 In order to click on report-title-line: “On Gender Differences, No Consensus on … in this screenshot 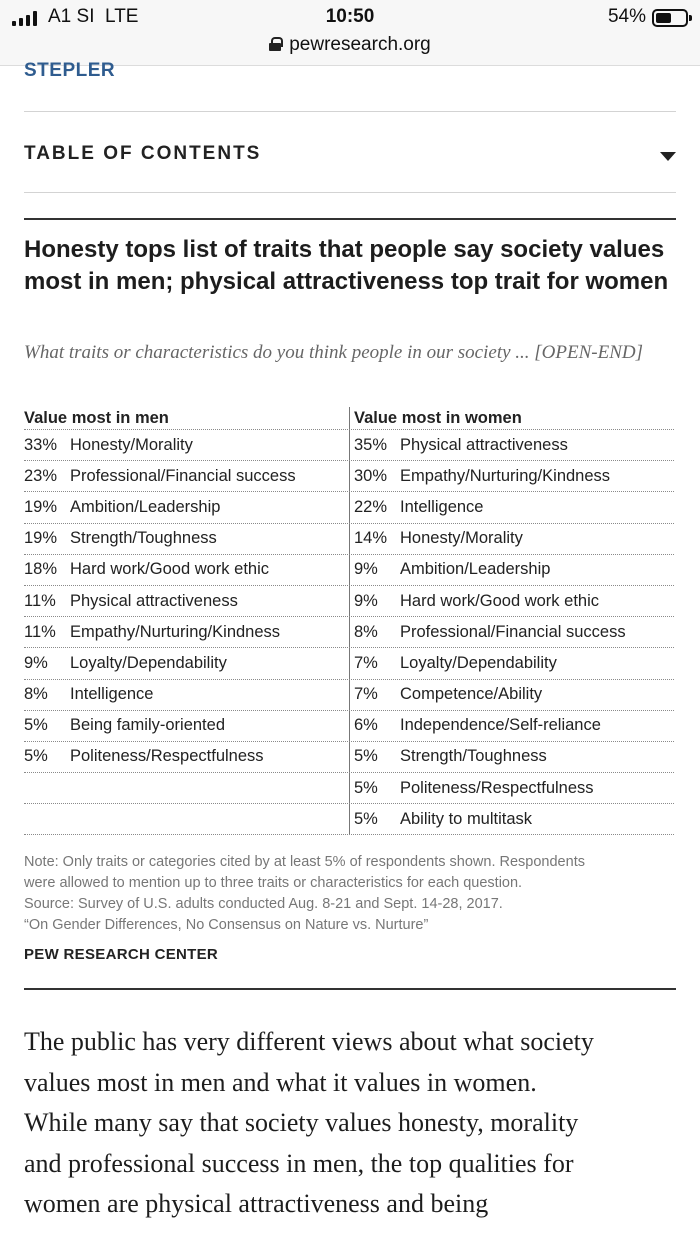, I will do `click(226, 925)`.